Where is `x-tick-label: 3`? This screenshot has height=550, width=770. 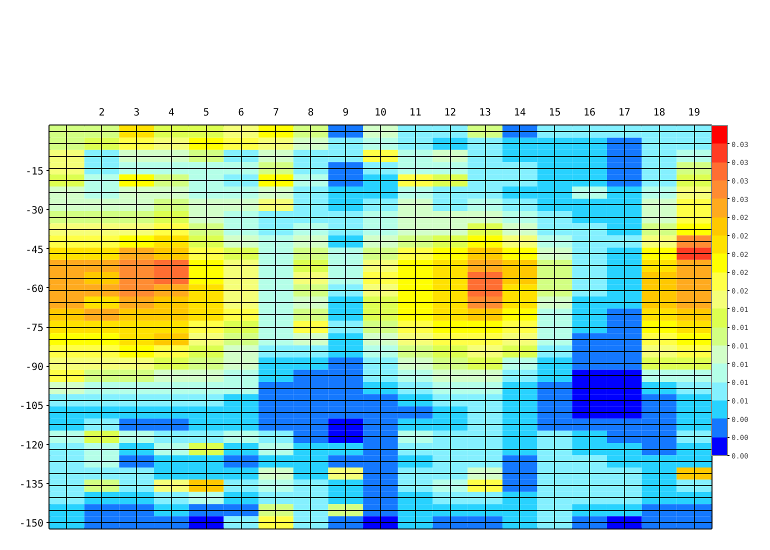 x-tick-label: 3 is located at coordinates (137, 113).